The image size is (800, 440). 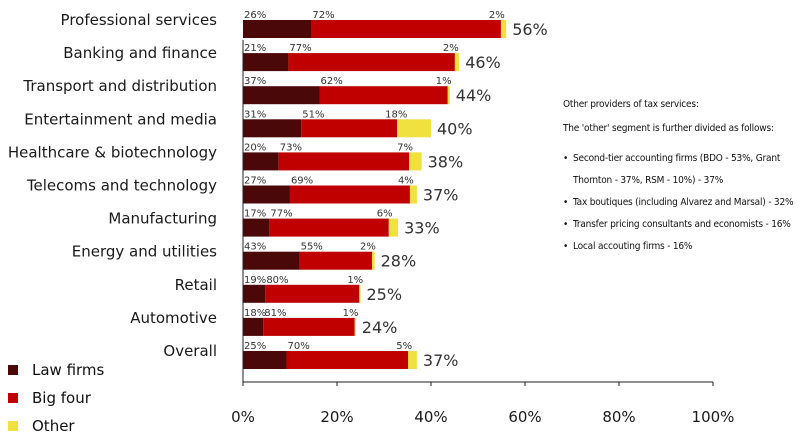 I want to click on bar-other-healthcare-and-biotechnology, so click(x=415, y=161).